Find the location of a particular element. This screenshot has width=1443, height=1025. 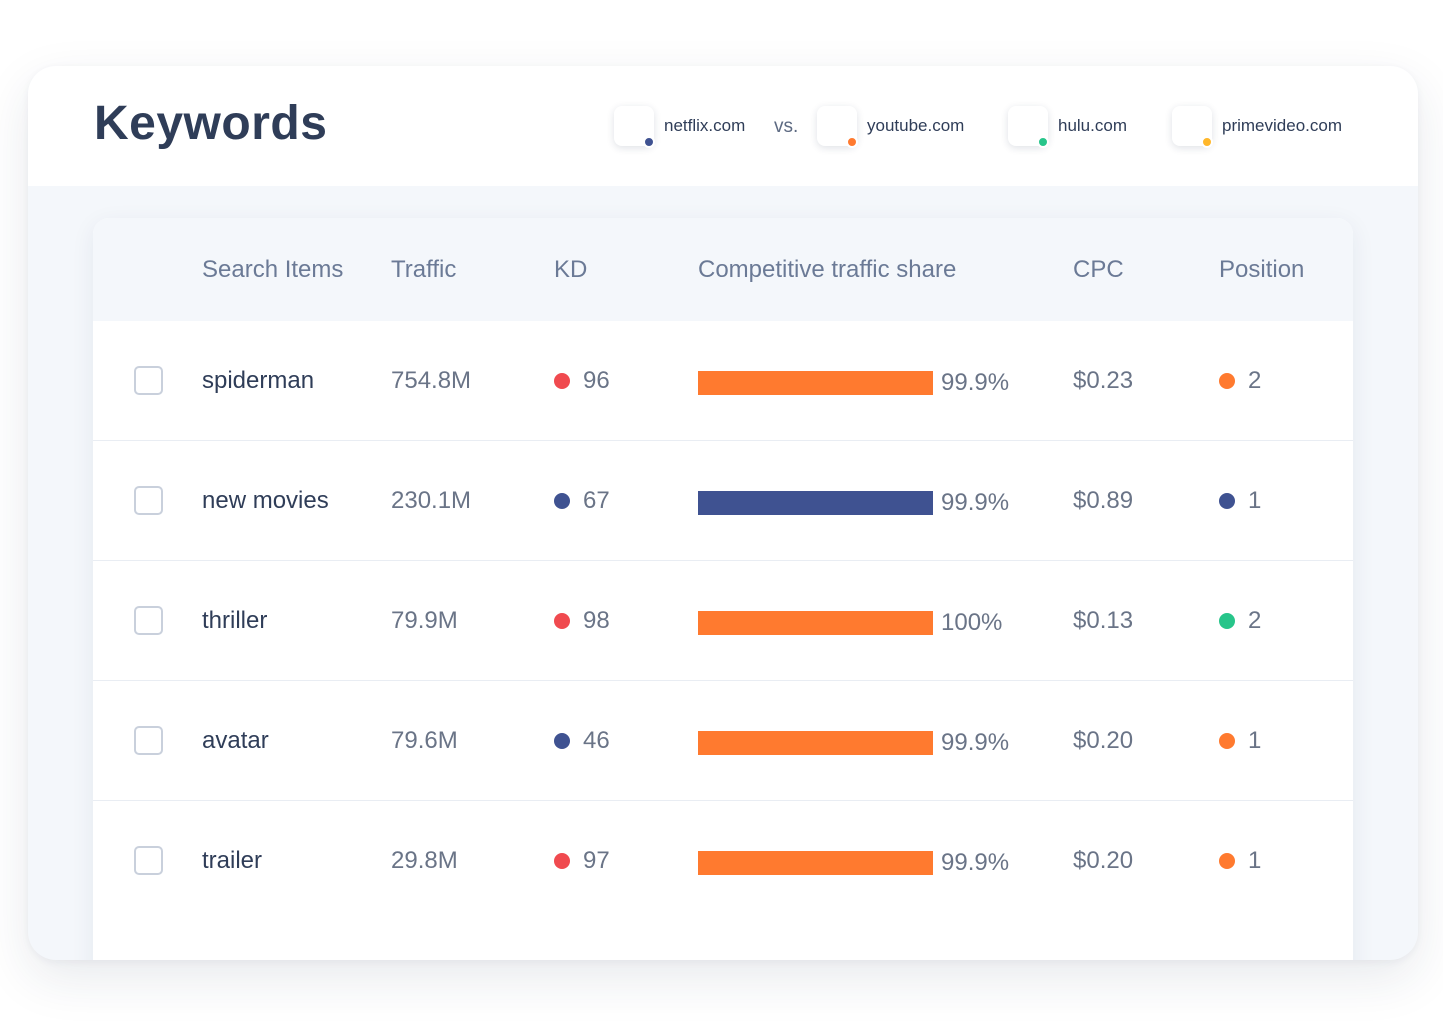

domain-label: hulu.com is located at coordinates (1092, 125).